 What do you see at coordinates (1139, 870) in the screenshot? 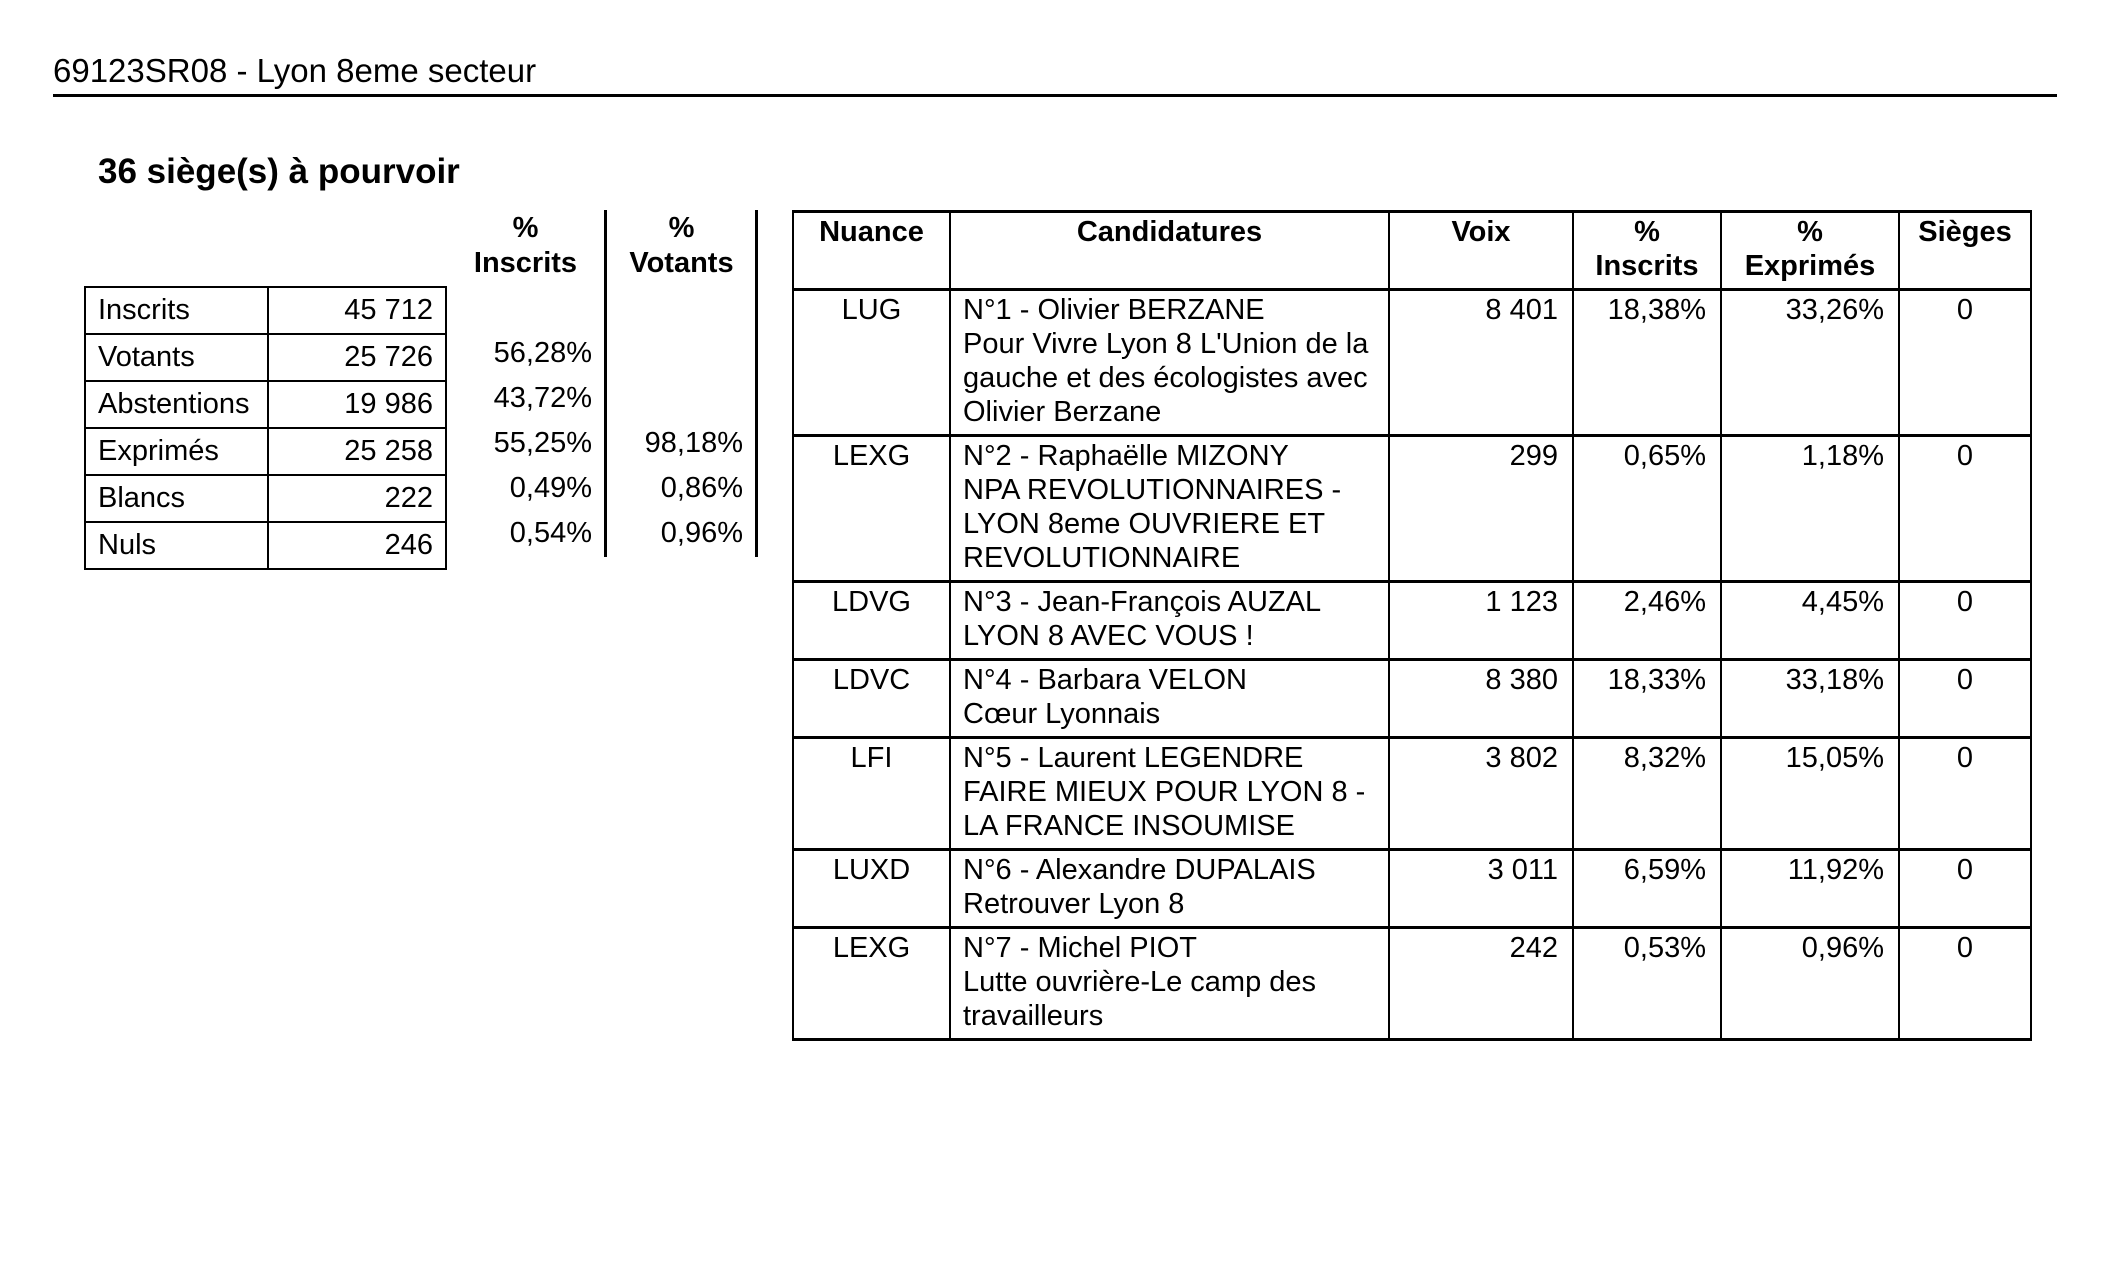
I see `result-candidate-name: N°6 - Alexandre DUPALAIS` at bounding box center [1139, 870].